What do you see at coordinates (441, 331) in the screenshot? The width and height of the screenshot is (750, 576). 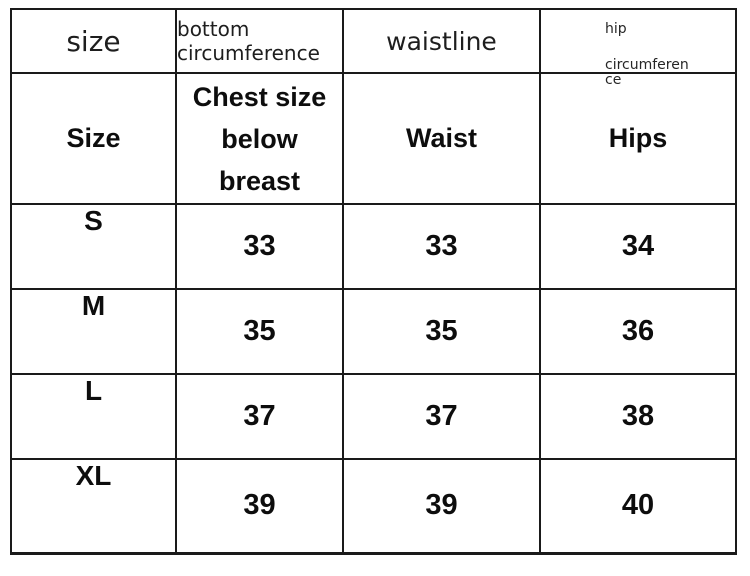 I see `waist-value-cell: 35` at bounding box center [441, 331].